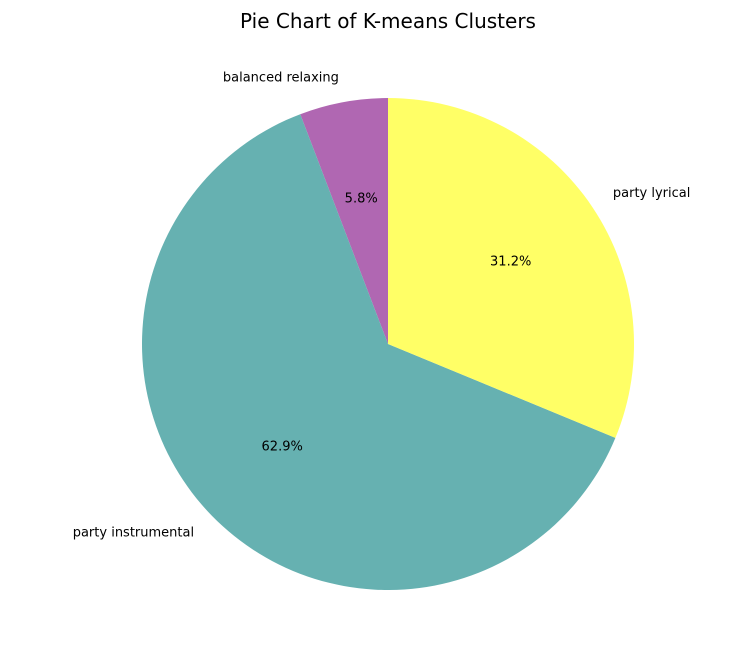 The height and width of the screenshot is (662, 746). Describe the element at coordinates (388, 21) in the screenshot. I see `chart-title: Pie Chart of K-means Clusters` at that location.